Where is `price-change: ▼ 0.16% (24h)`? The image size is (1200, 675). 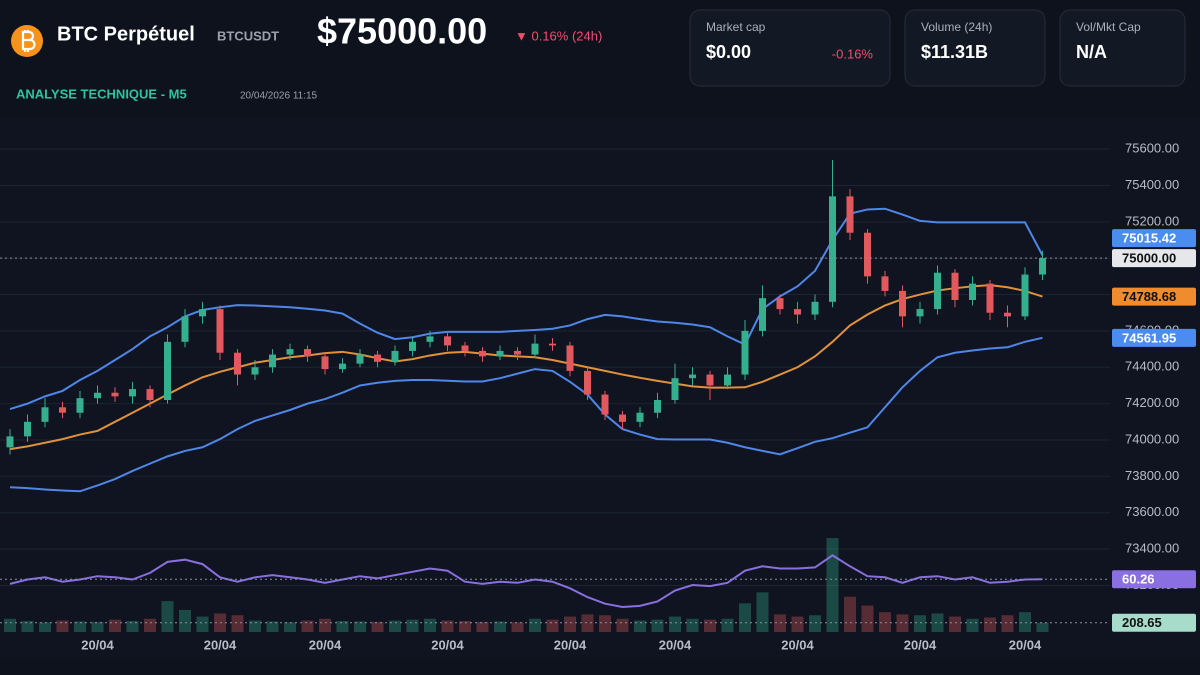 price-change: ▼ 0.16% (24h) is located at coordinates (558, 35).